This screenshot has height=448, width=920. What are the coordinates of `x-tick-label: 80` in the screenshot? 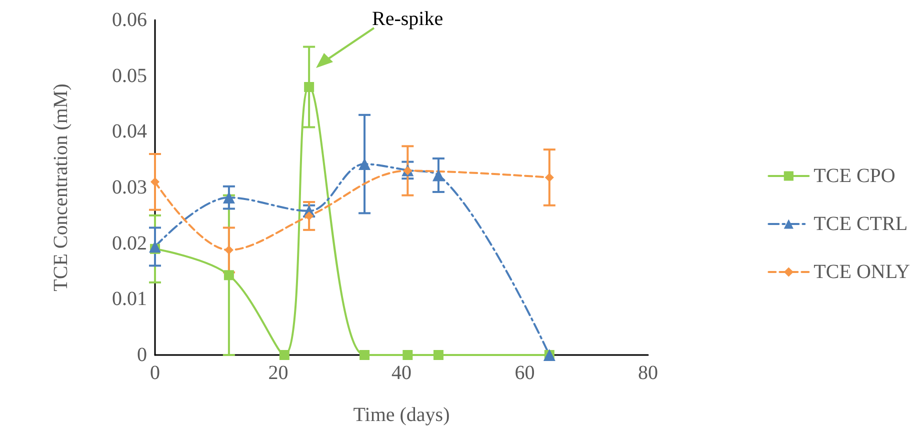 It's located at (648, 373).